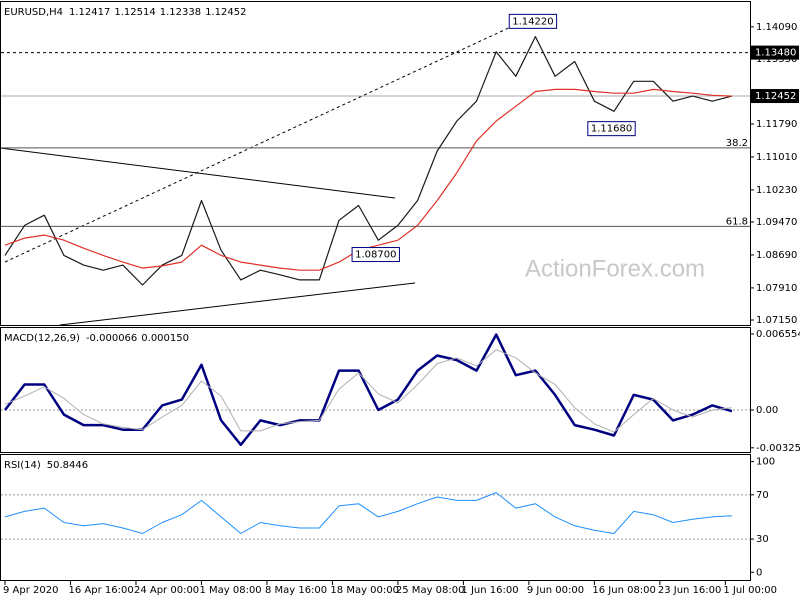  Describe the element at coordinates (67, 465) in the screenshot. I see `indicator-value: 50.8446` at that location.